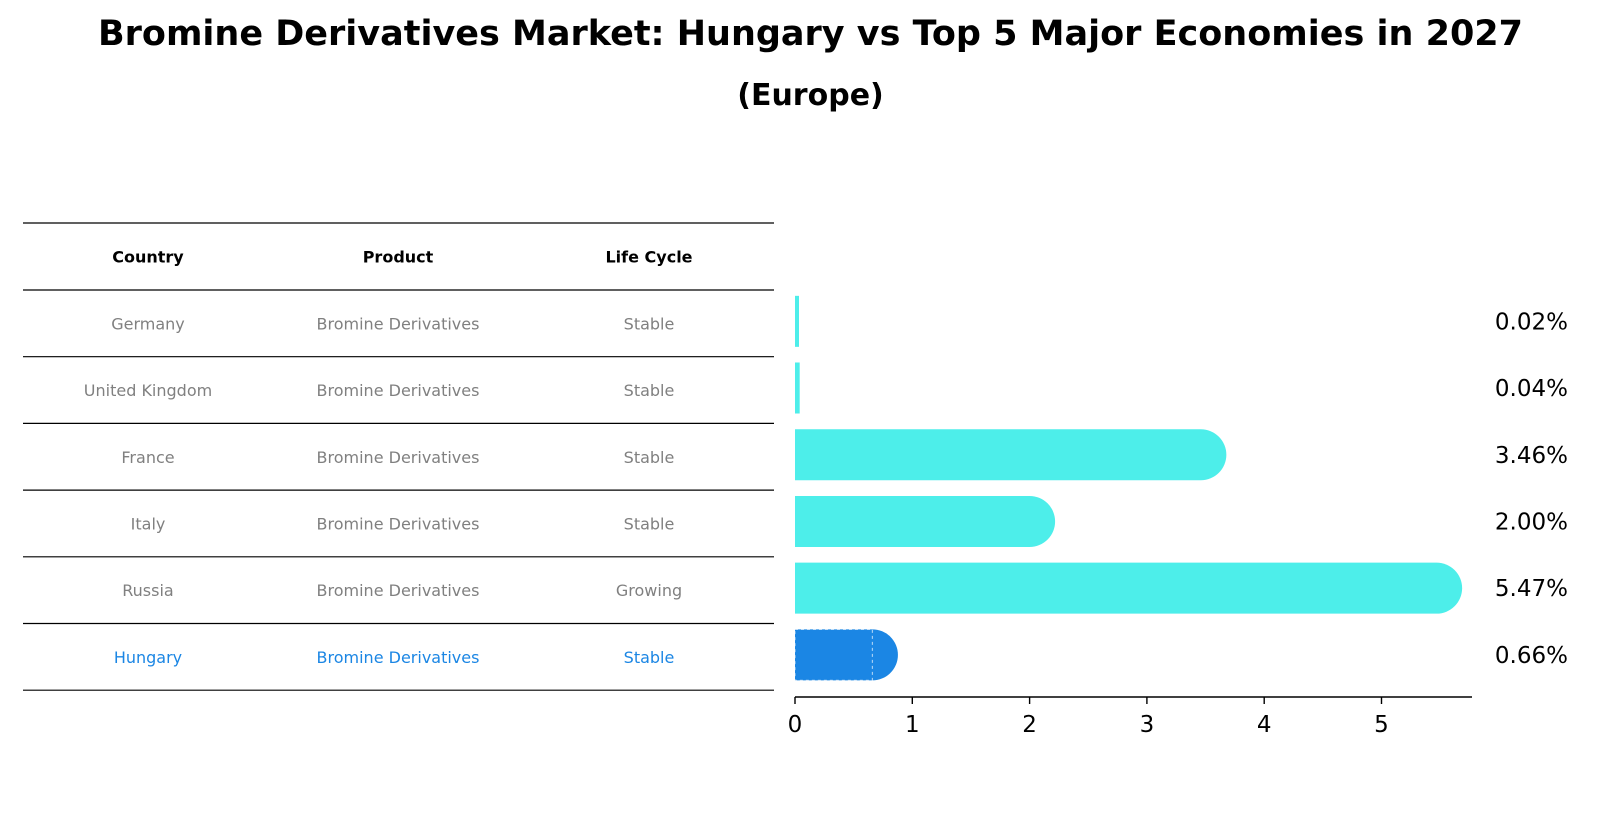  Describe the element at coordinates (834, 654) in the screenshot. I see `bar-highlight-outline` at that location.